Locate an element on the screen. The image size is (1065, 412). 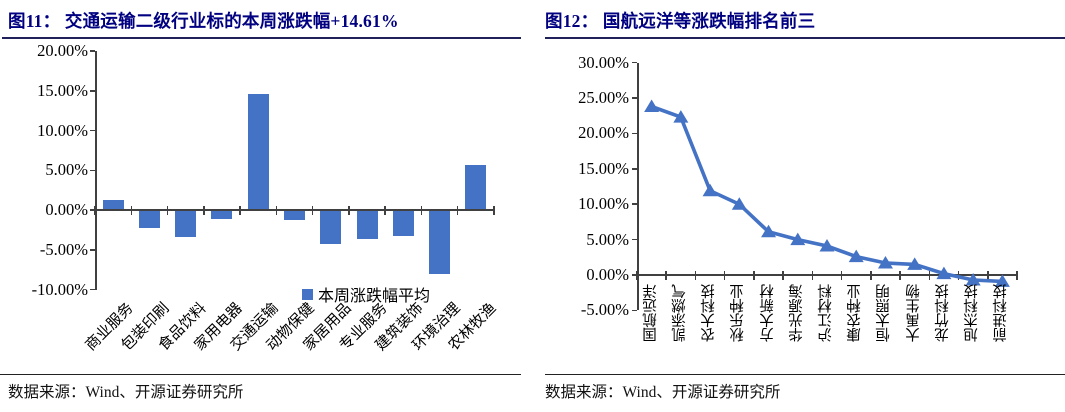
x-category-label: 恒太照明 is located at coordinates (884, 313).